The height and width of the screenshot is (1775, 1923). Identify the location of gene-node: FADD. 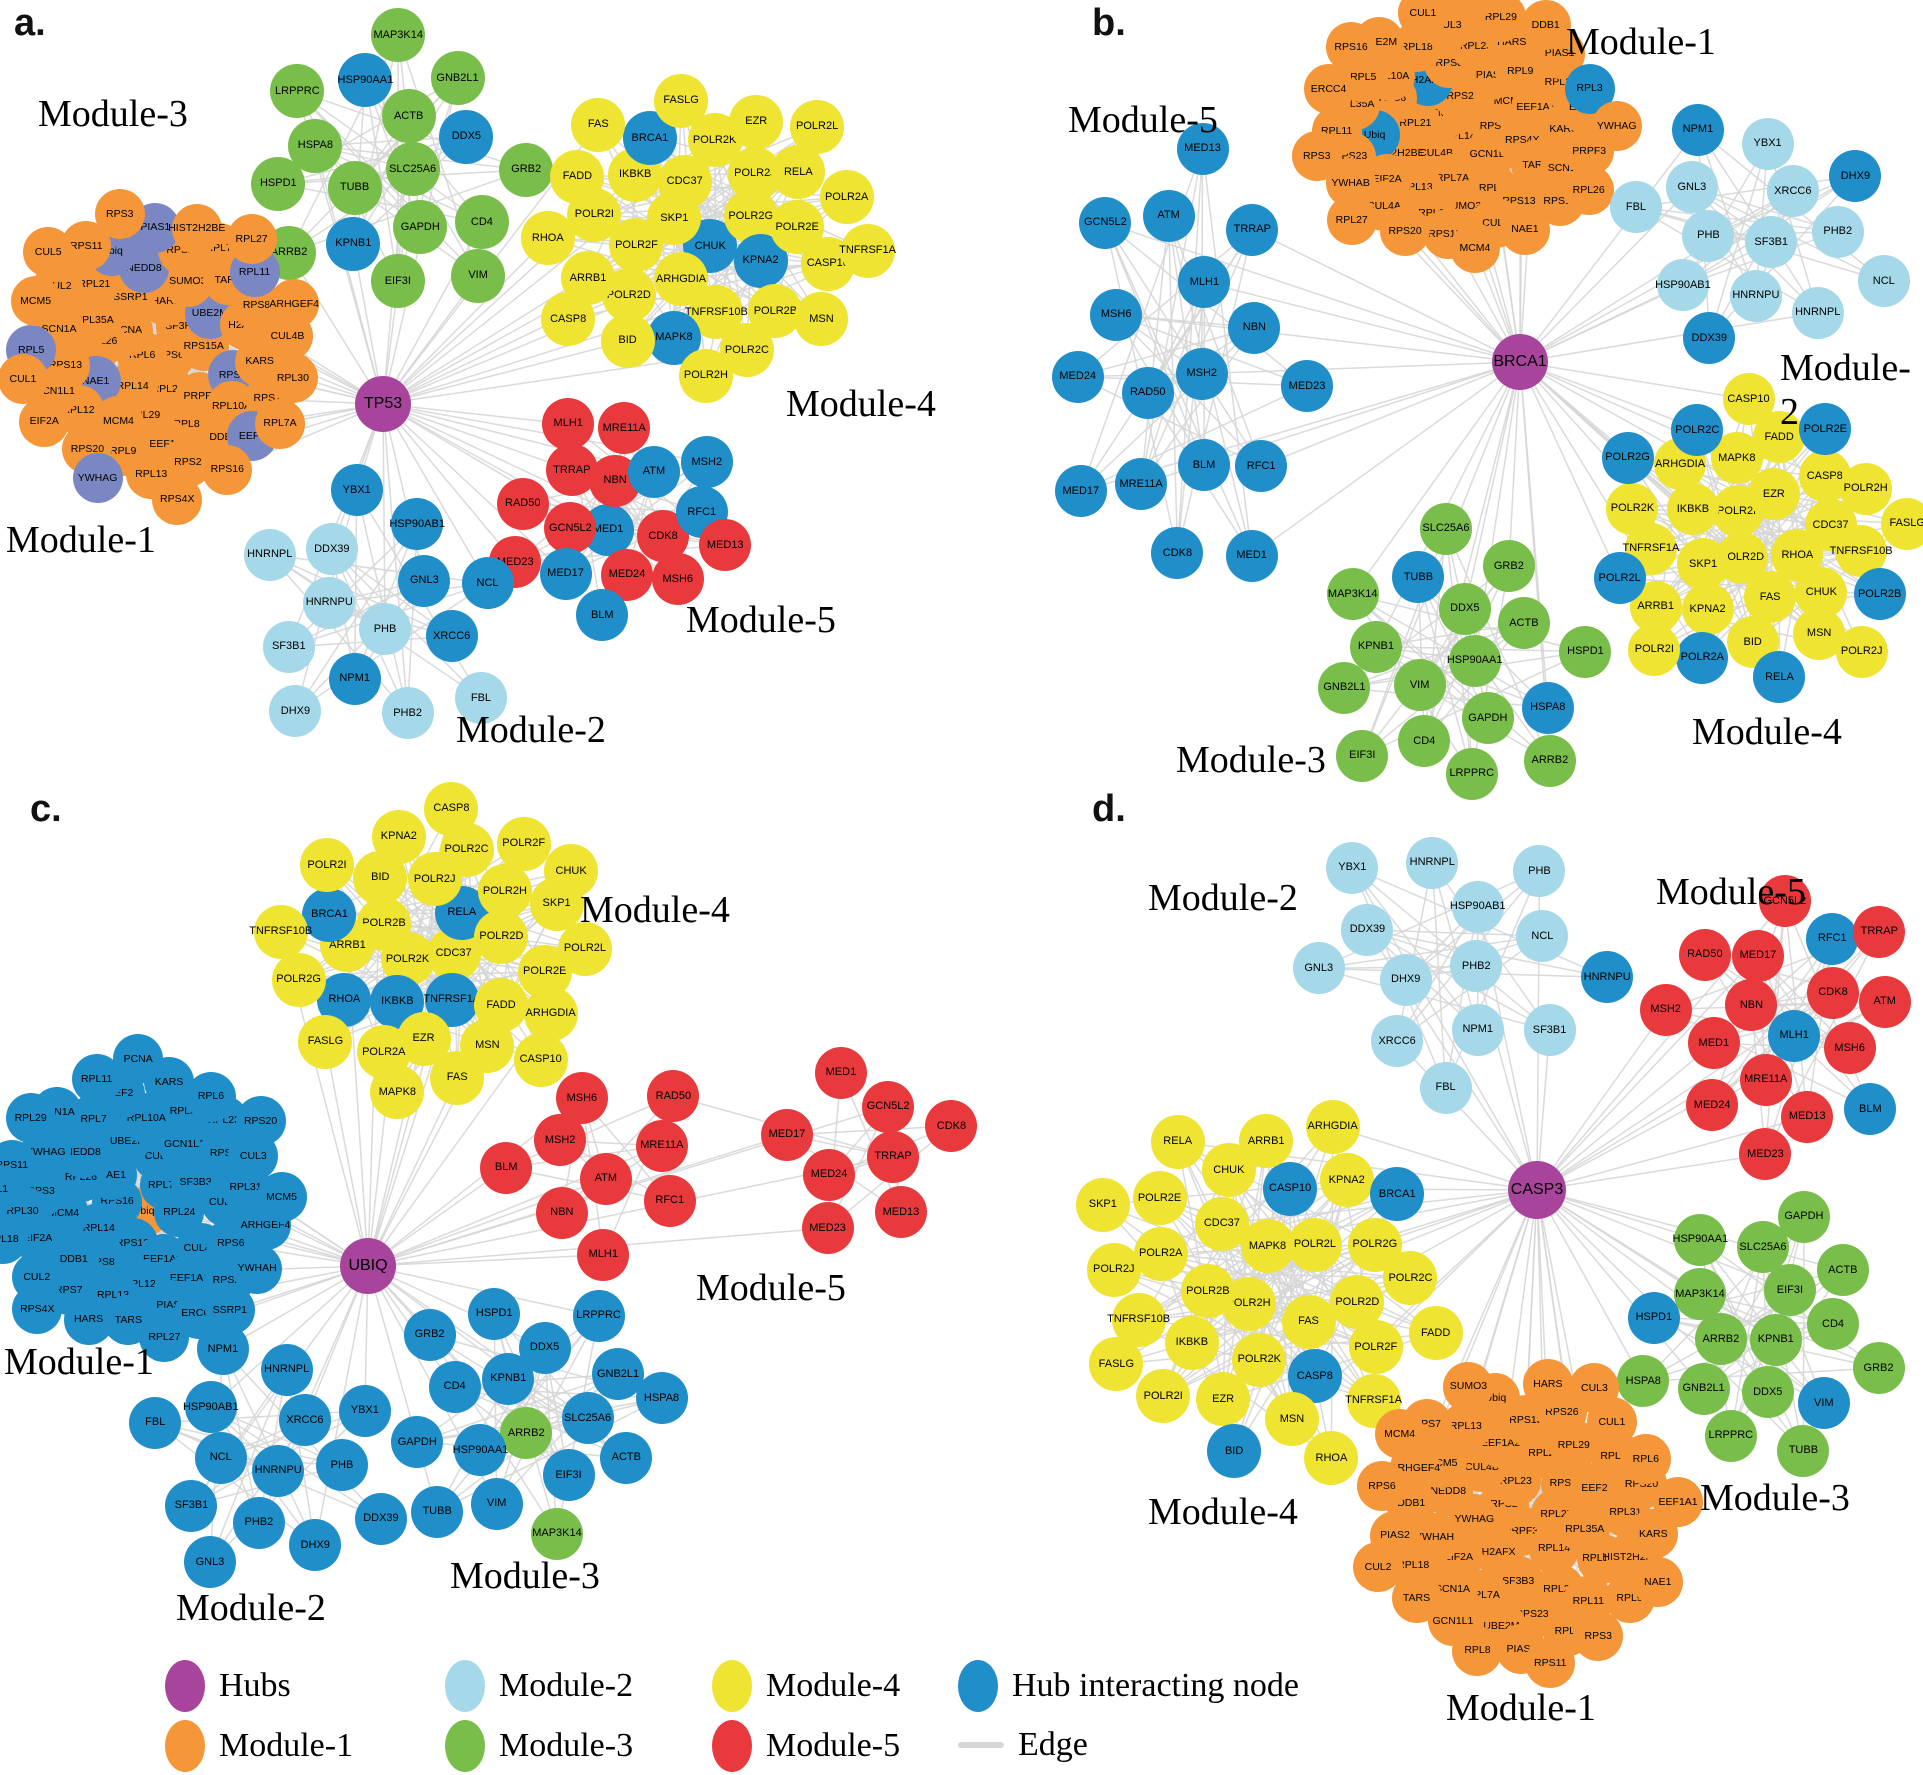
(577, 176).